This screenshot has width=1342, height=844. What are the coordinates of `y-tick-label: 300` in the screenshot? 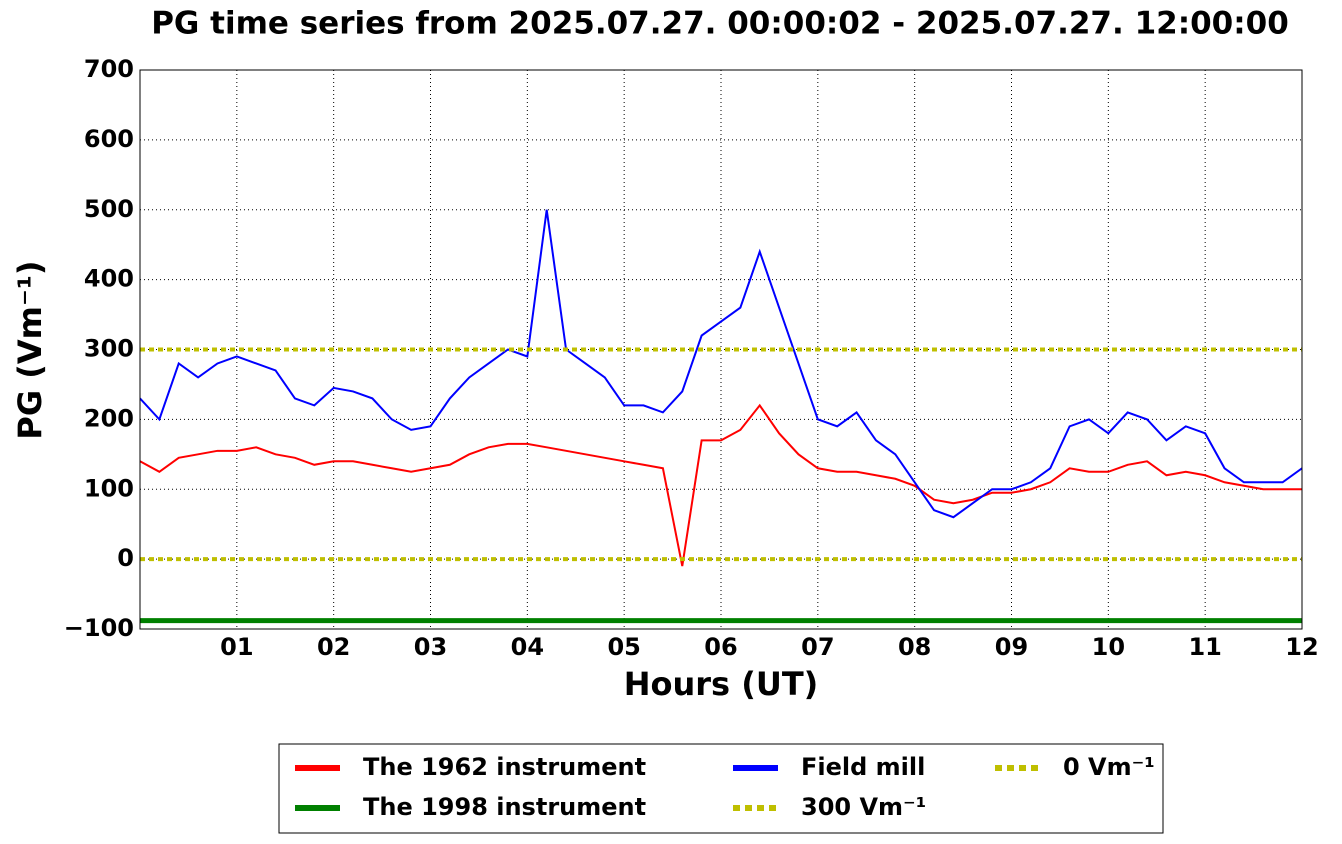 It's located at (109, 349).